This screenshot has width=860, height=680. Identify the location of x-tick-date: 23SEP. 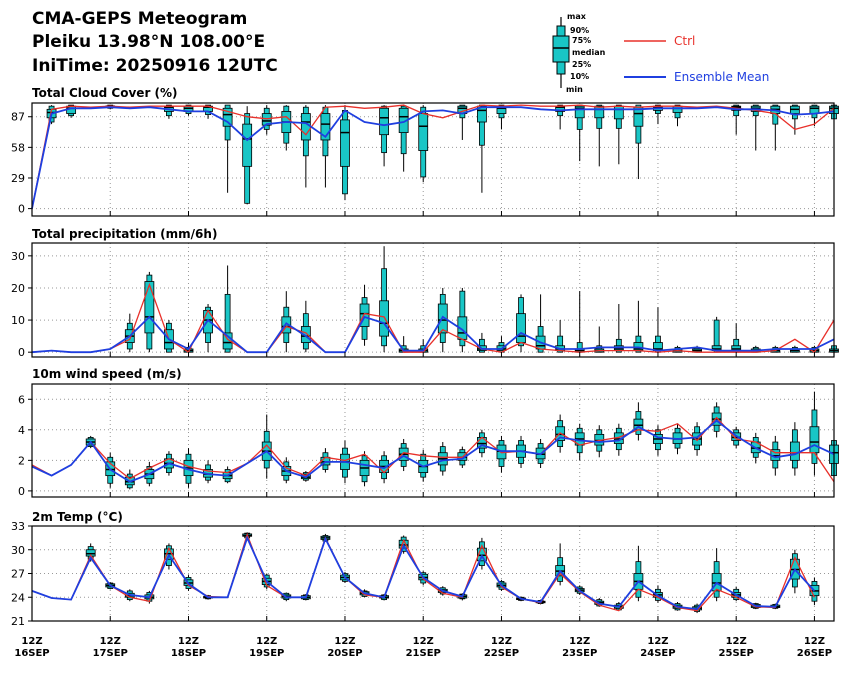
(579, 653).